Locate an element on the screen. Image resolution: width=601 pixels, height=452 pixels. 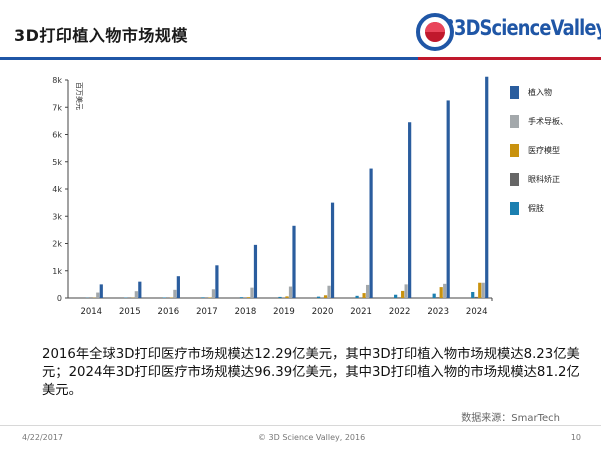
legend-label: 植入物 is located at coordinates (540, 92).